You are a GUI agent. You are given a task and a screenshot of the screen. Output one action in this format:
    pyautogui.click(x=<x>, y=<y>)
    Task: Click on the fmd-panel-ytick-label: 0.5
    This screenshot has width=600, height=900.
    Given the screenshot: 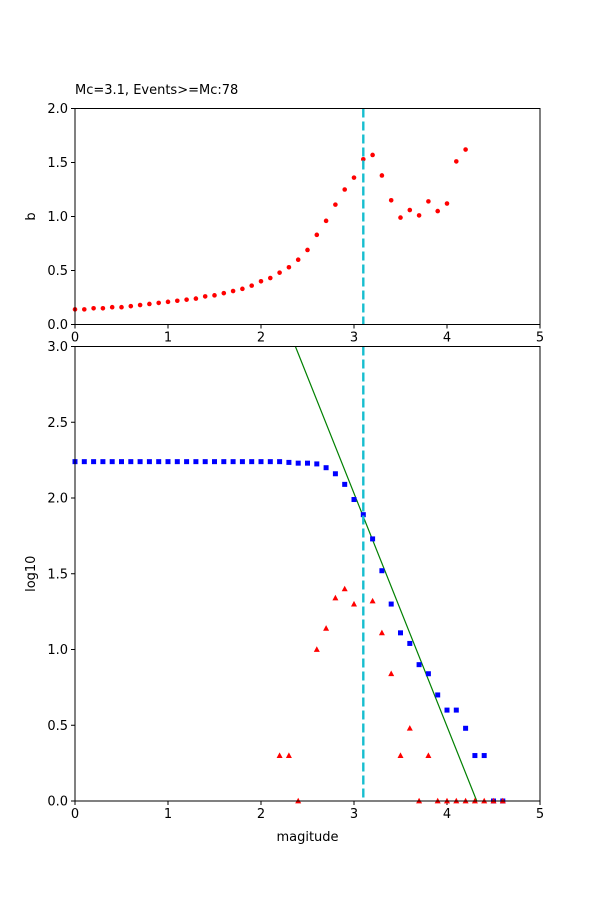 What is the action you would take?
    pyautogui.click(x=57, y=726)
    